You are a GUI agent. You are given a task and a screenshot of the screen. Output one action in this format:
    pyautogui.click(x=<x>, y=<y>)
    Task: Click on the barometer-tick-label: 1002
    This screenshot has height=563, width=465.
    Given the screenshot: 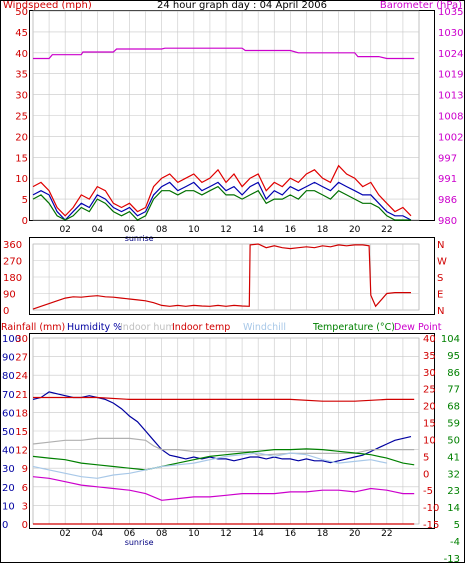 What is the action you would take?
    pyautogui.click(x=450, y=137)
    